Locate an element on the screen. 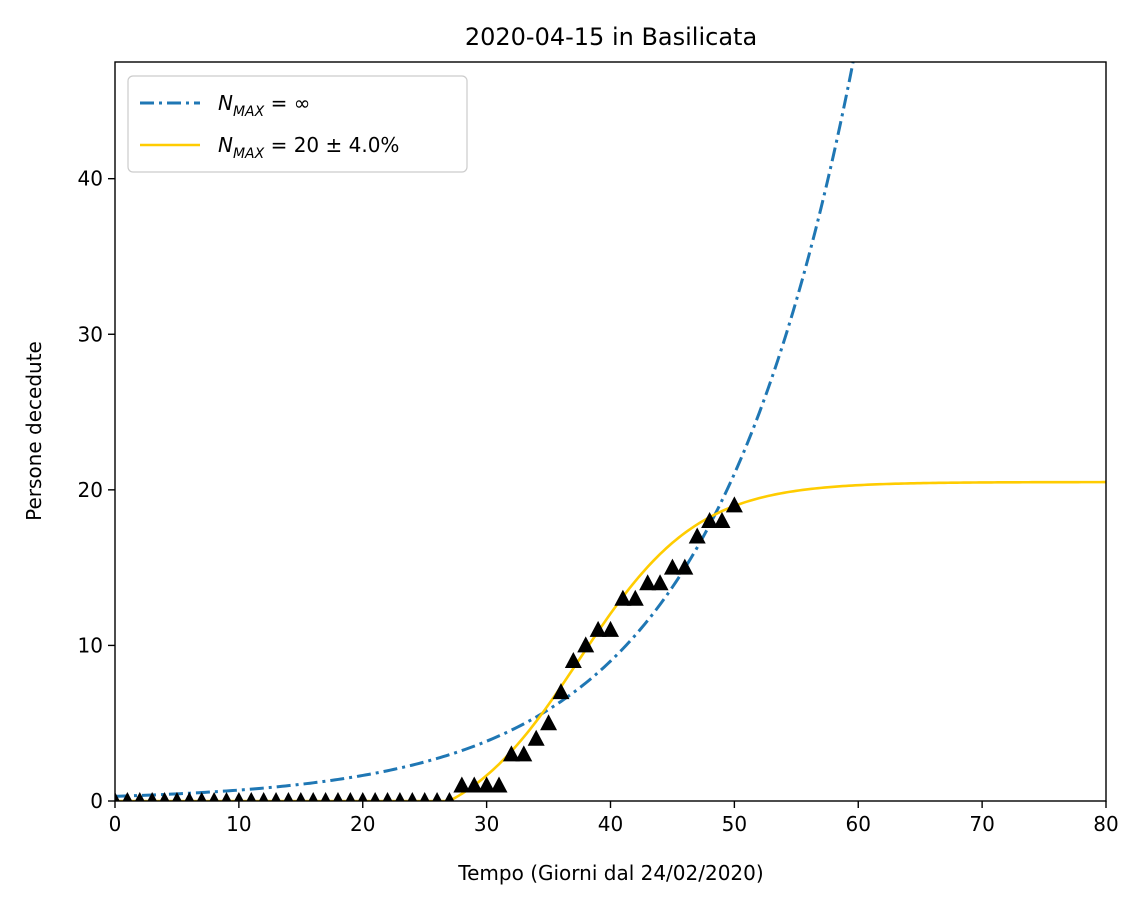 The image size is (1143, 908). legend-label-infinite-main: N is located at coordinates (225, 103).